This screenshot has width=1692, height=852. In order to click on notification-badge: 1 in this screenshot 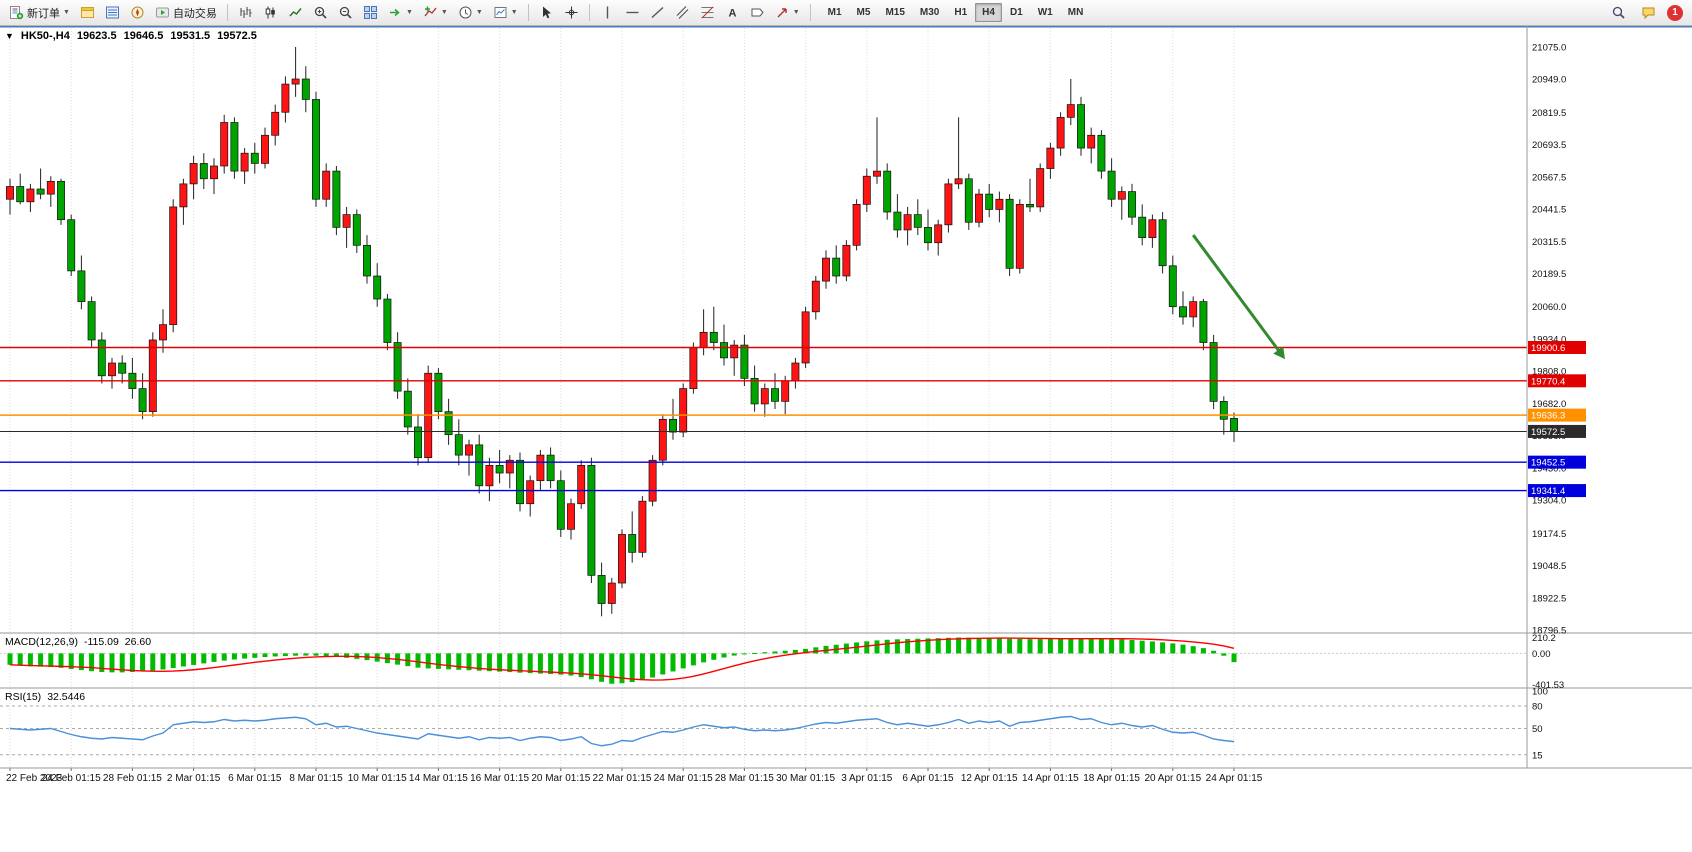, I will do `click(1675, 12)`.